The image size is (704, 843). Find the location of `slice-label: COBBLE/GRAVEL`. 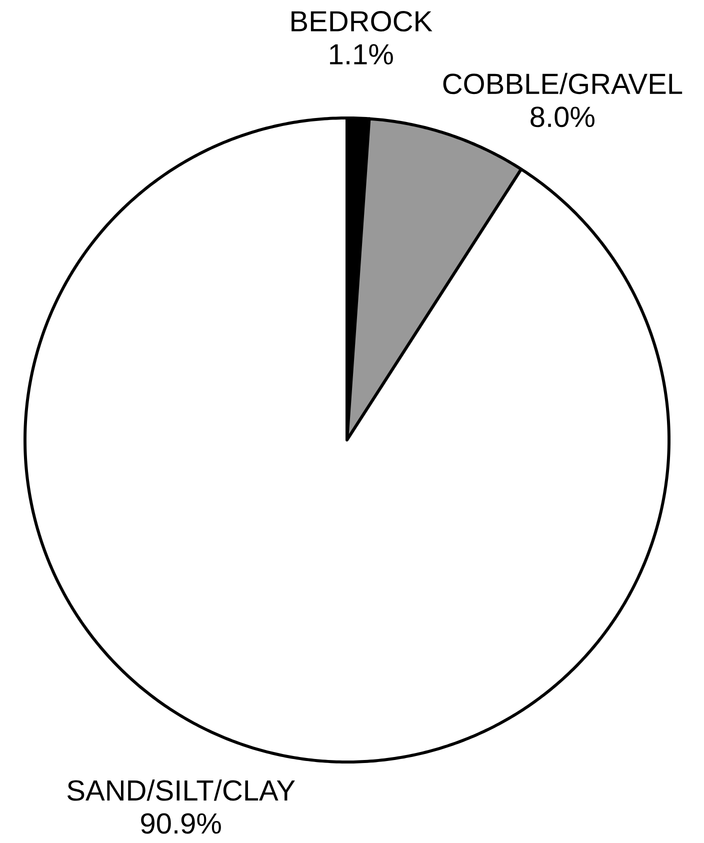

slice-label: COBBLE/GRAVEL is located at coordinates (562, 83).